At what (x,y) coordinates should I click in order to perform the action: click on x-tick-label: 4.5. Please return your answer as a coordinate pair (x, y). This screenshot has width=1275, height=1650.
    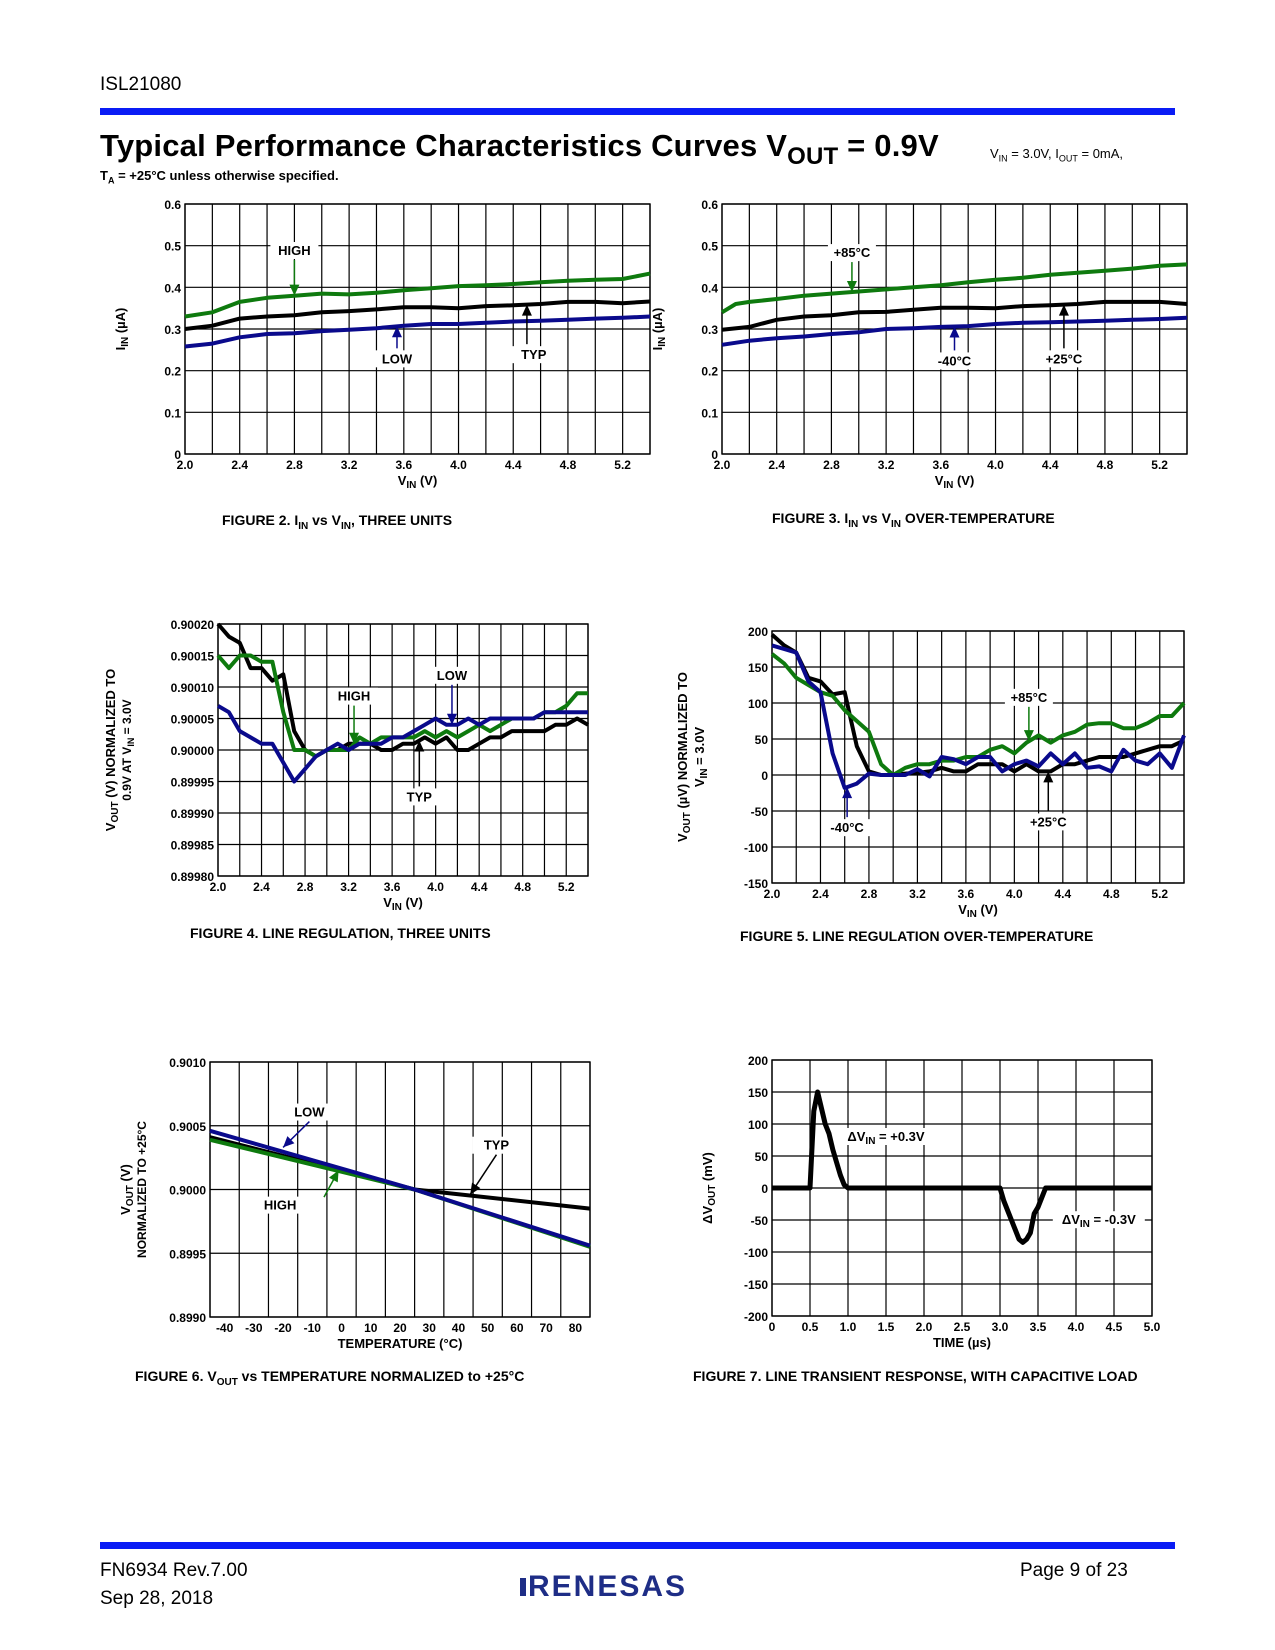
    Looking at the image, I should click on (1114, 1327).